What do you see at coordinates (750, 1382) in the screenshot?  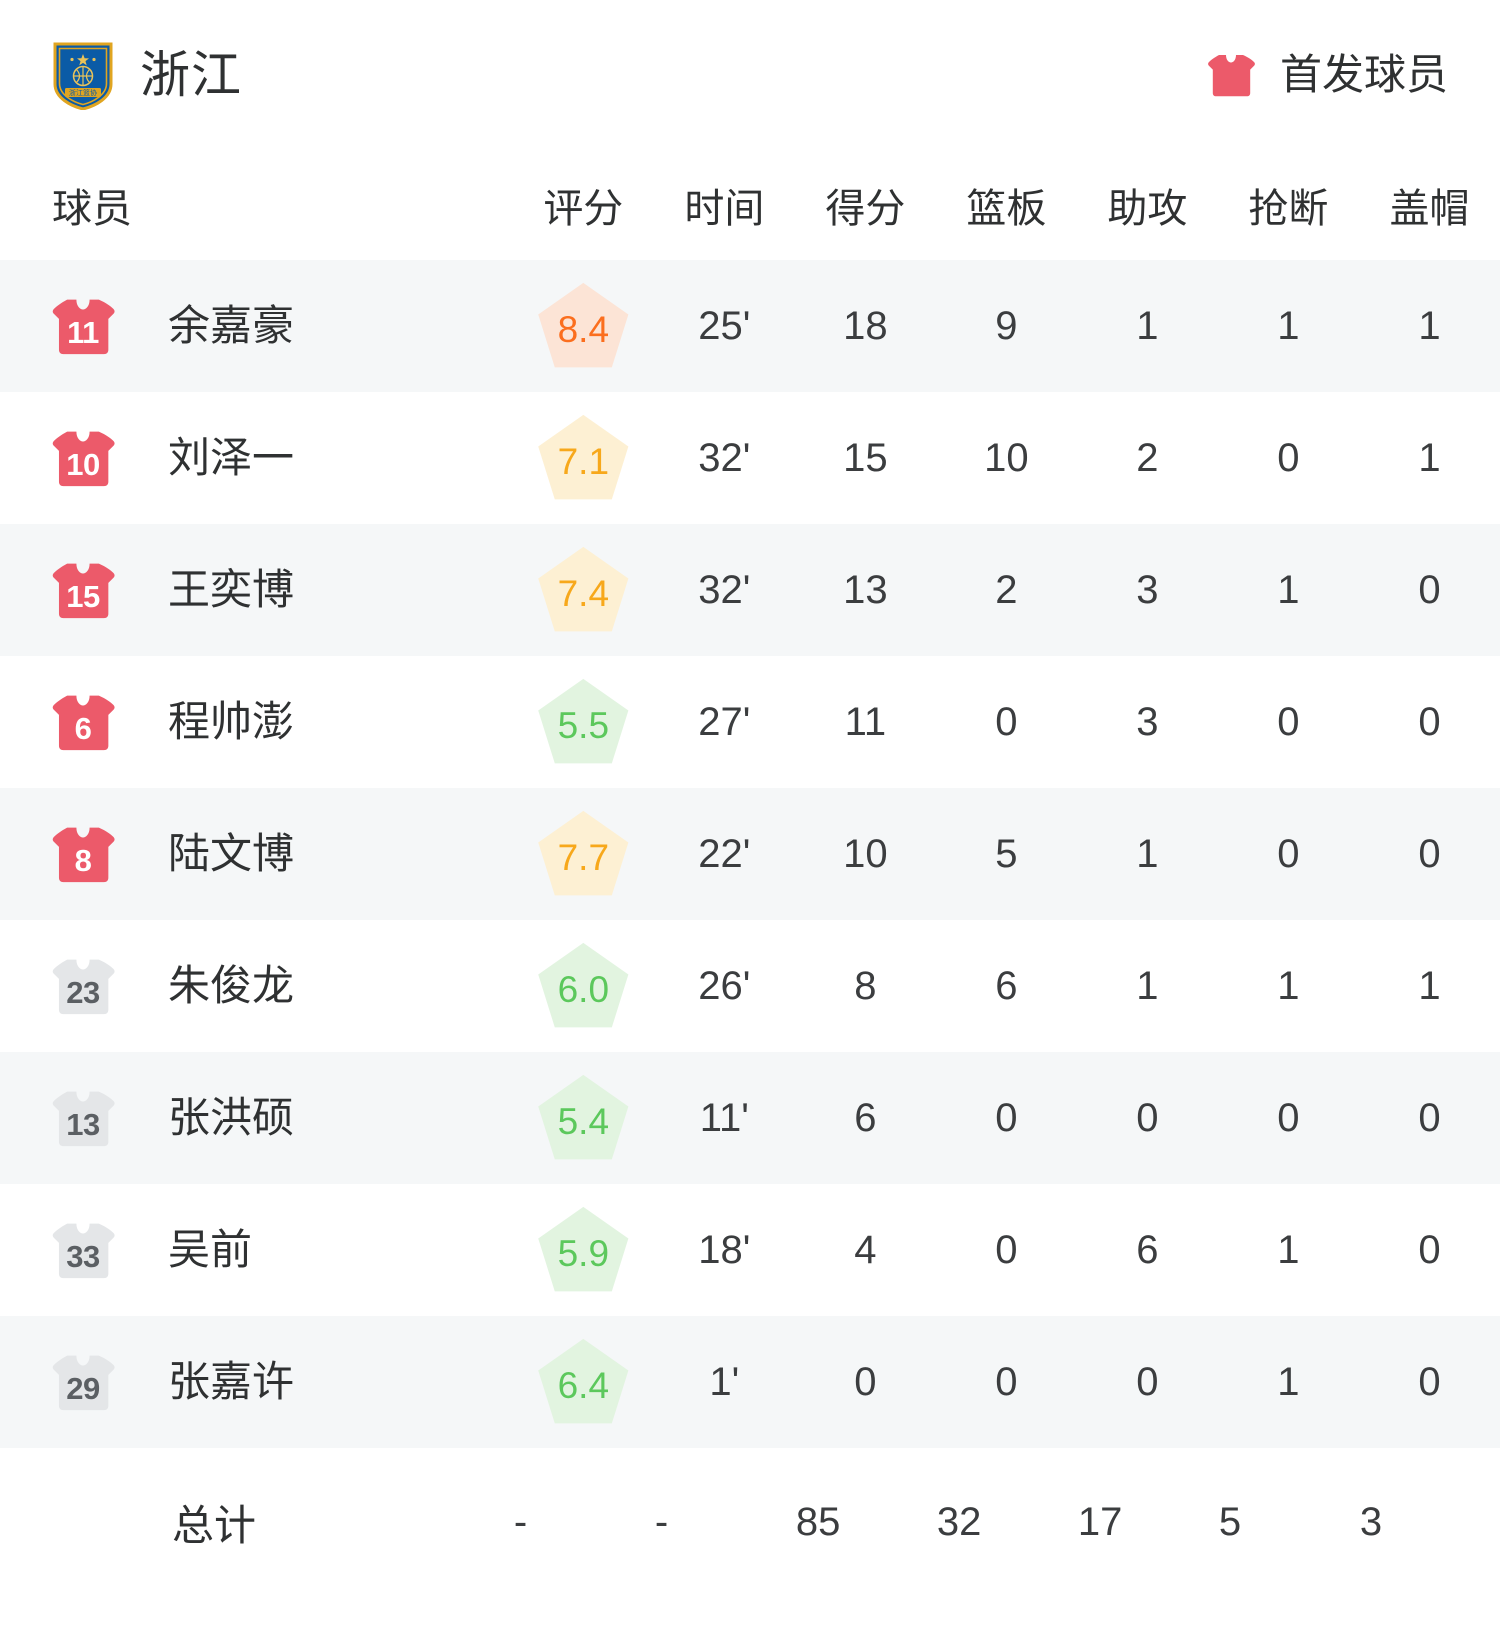 I see `table-row: 29 张嘉许 6.4 1' 0 0 0 1 0` at bounding box center [750, 1382].